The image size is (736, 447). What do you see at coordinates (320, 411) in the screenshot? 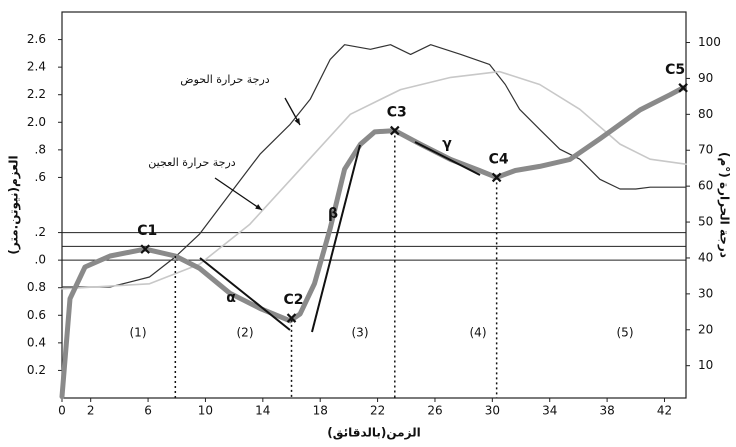
I see `x-tick-label: 18` at bounding box center [320, 411].